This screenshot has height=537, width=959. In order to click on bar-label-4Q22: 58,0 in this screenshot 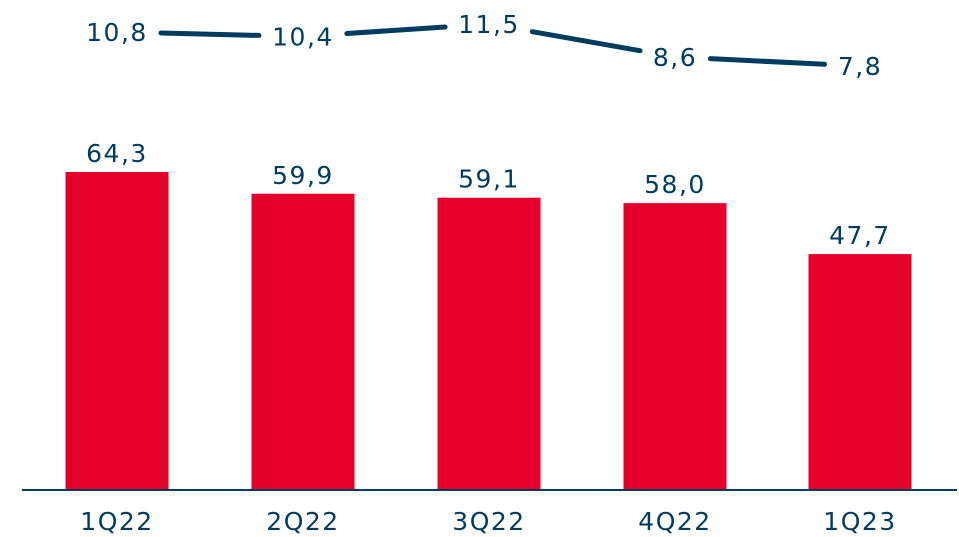, I will do `click(675, 184)`.